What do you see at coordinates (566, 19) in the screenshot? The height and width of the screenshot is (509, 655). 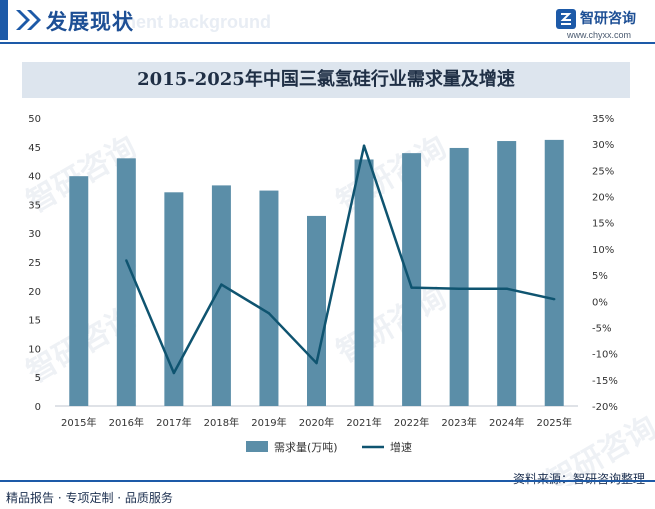 I see `brand-logo-icon` at bounding box center [566, 19].